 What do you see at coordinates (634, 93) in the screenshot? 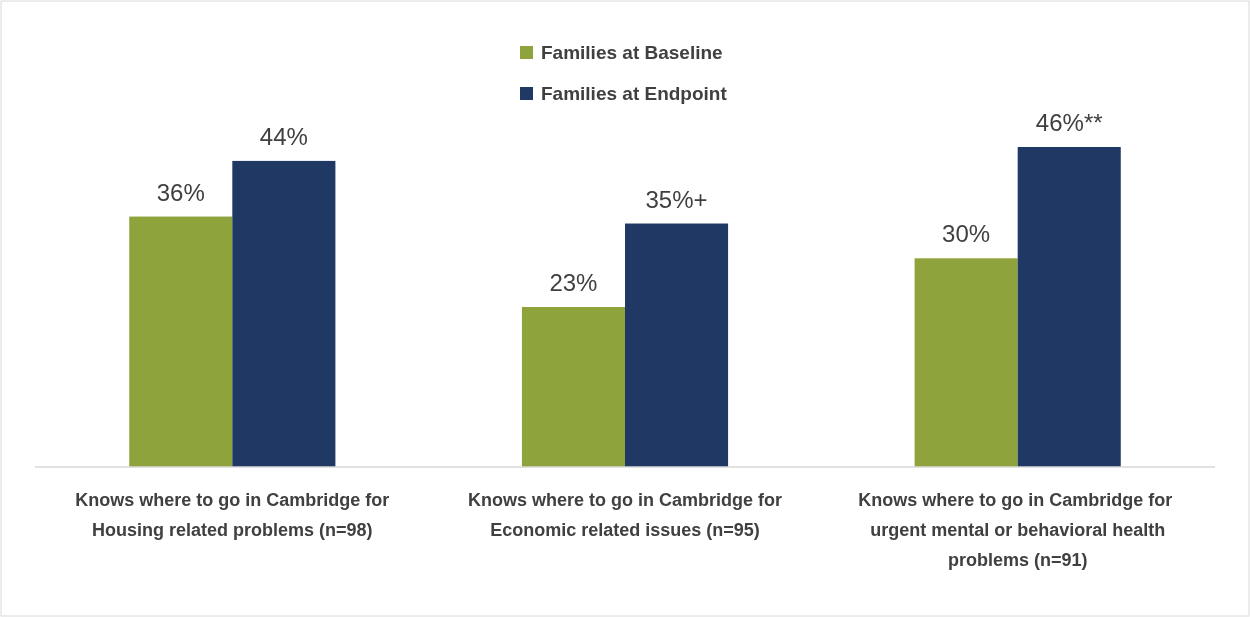
I see `legend-label: Families at Endpoint` at bounding box center [634, 93].